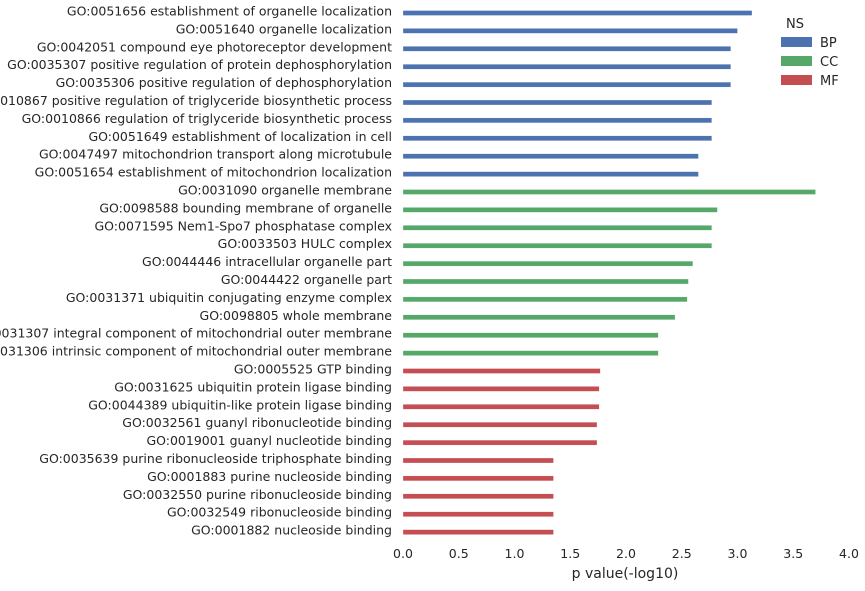 This screenshot has height=591, width=865. What do you see at coordinates (570, 553) in the screenshot?
I see `x-tick-label: 1.5` at bounding box center [570, 553].